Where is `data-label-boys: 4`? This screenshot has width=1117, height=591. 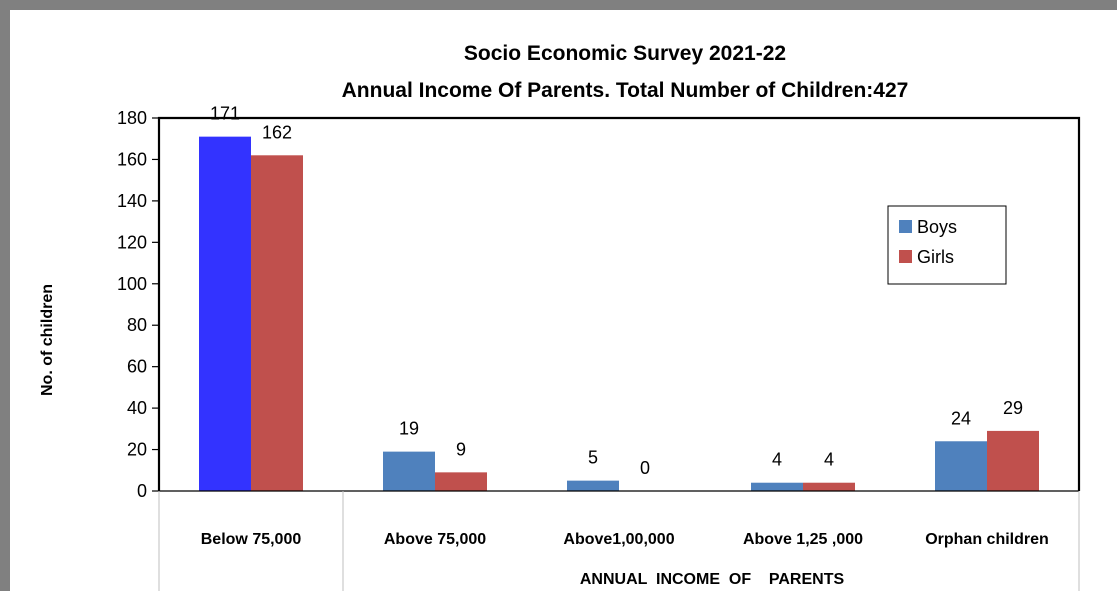
data-label-boys: 4 is located at coordinates (777, 460).